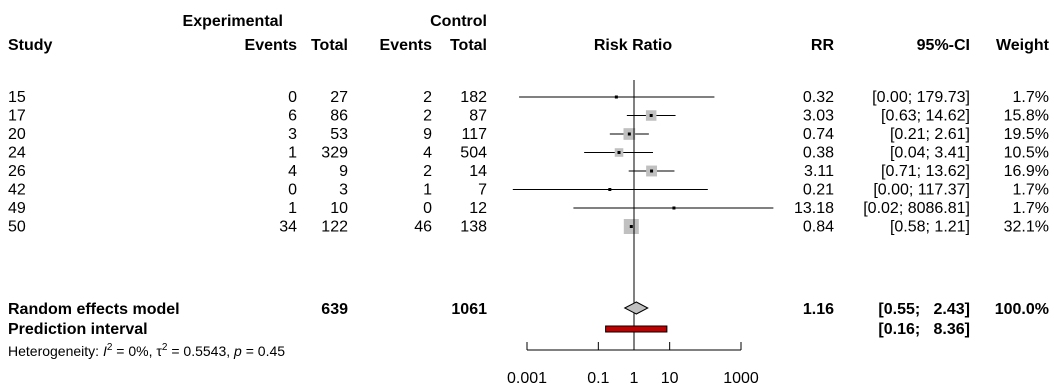 The height and width of the screenshot is (390, 1054). What do you see at coordinates (406, 45) in the screenshot?
I see `header-ctl-events: Events` at bounding box center [406, 45].